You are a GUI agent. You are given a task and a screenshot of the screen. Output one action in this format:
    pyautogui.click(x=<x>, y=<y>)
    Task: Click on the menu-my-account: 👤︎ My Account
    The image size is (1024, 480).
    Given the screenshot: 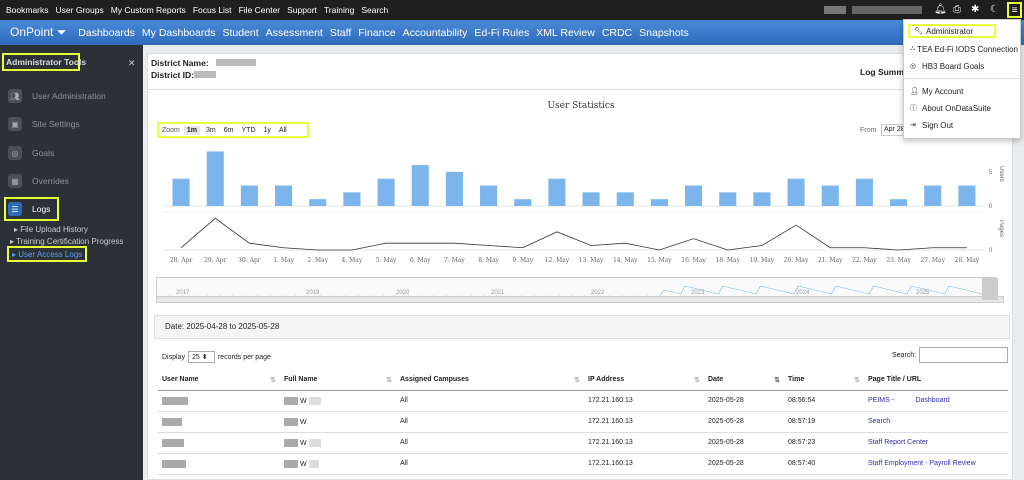 What is the action you would take?
    pyautogui.click(x=962, y=91)
    